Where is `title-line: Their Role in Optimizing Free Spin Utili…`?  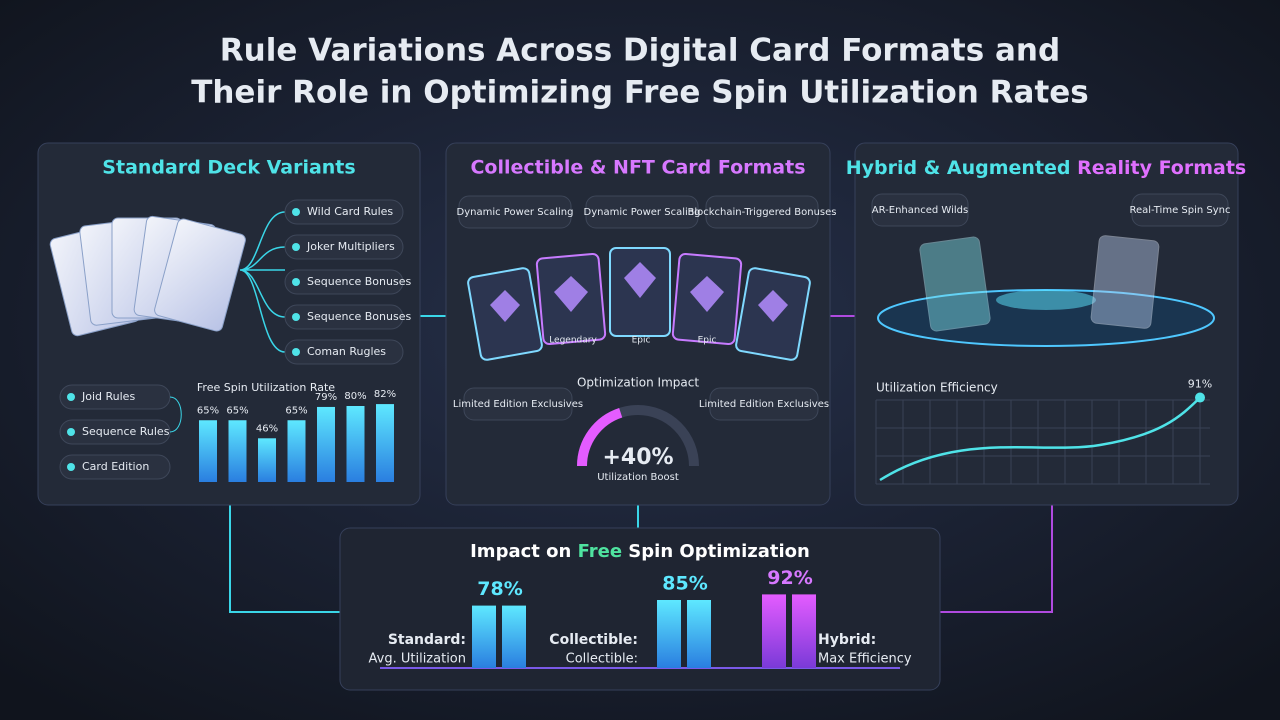 title-line: Their Role in Optimizing Free Spin Utili… is located at coordinates (640, 93).